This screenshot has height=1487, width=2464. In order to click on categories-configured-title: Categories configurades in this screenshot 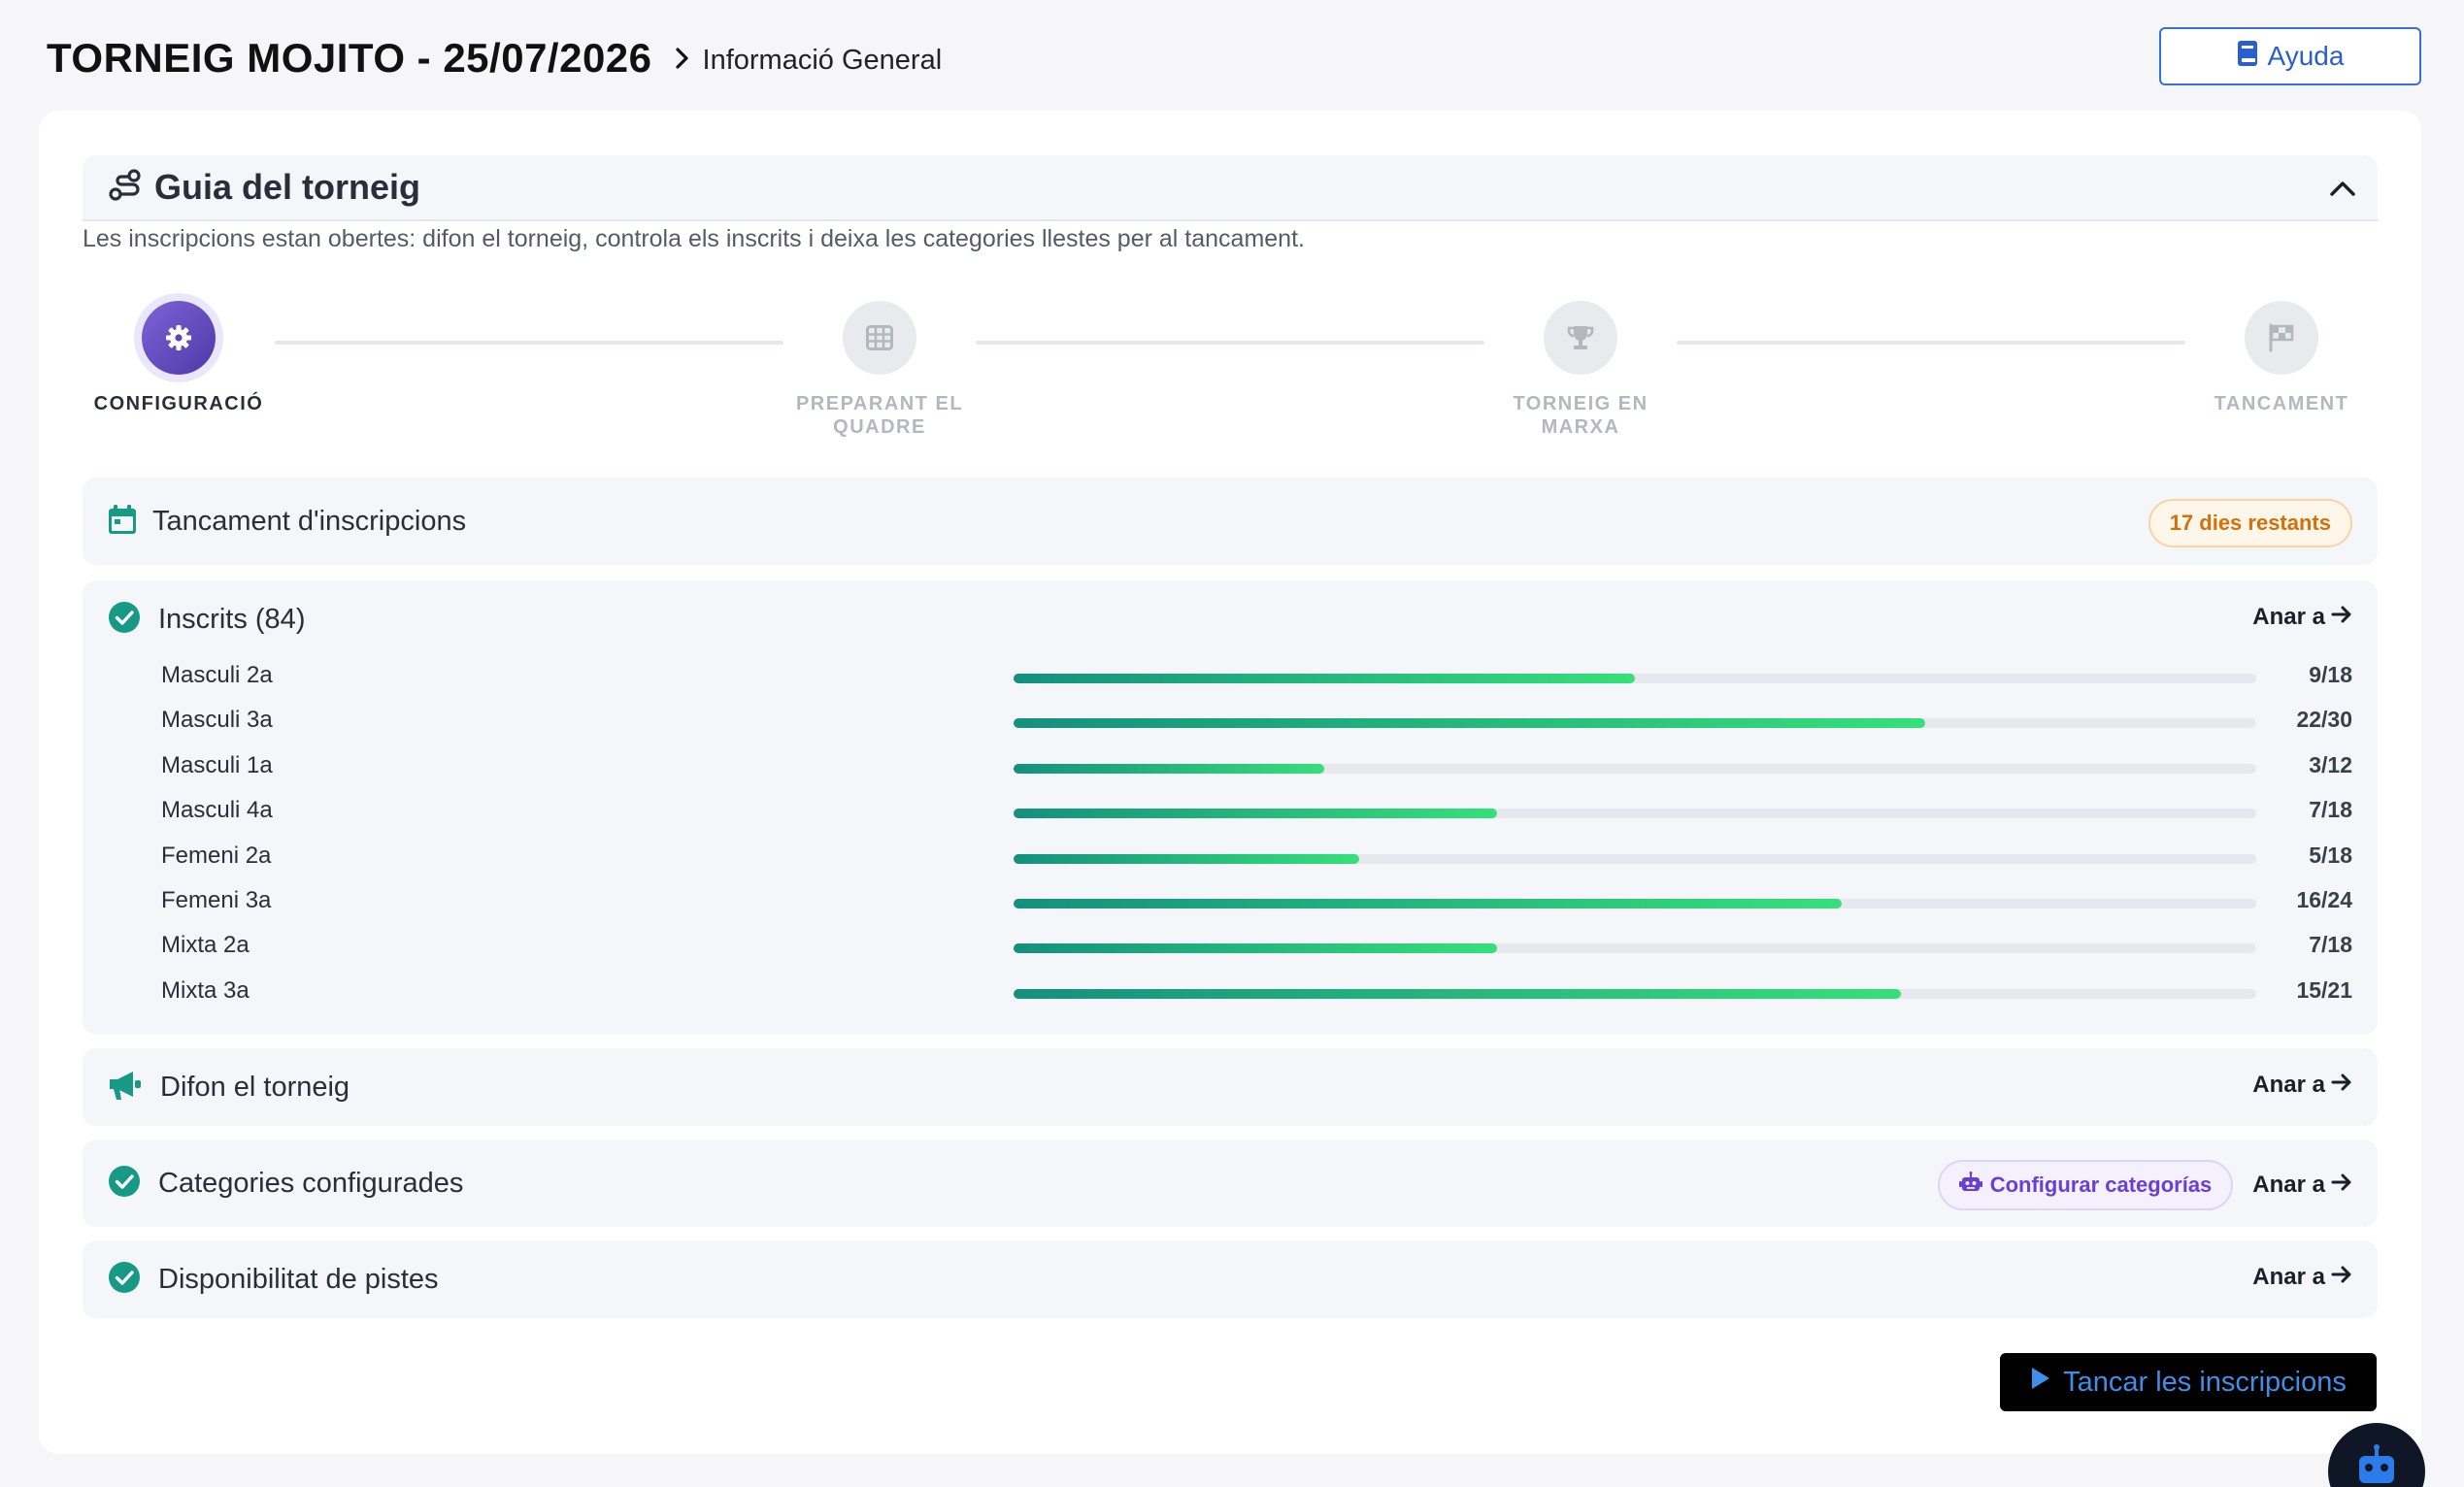, I will do `click(311, 1183)`.